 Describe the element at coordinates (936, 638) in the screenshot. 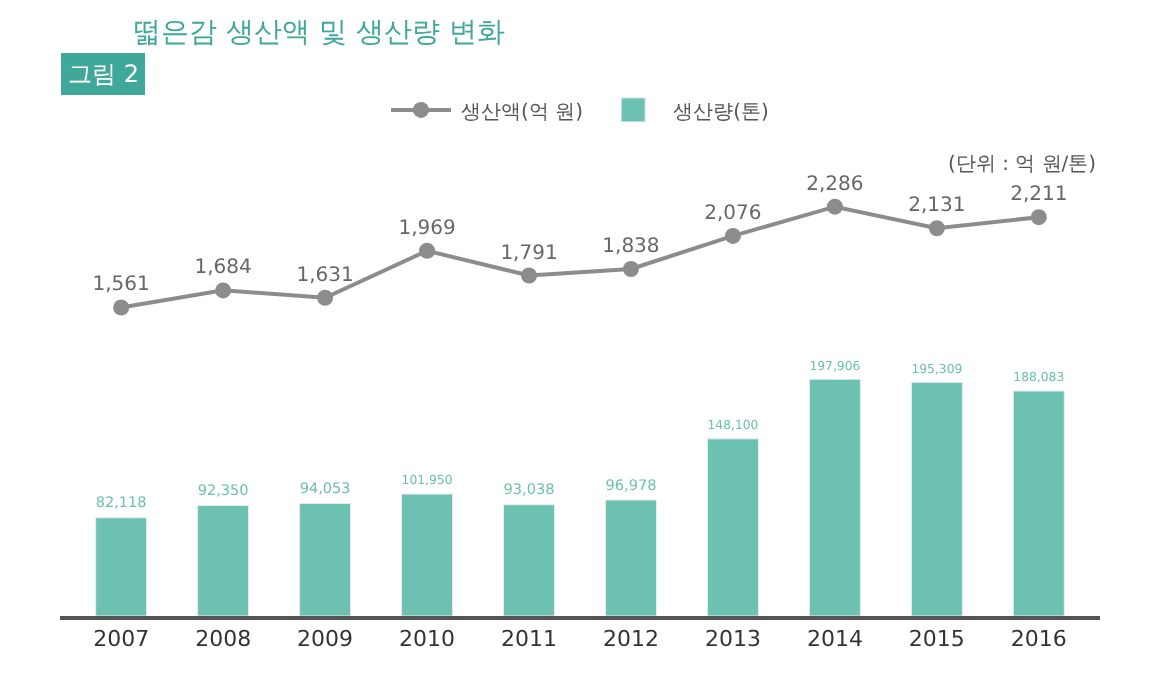

I see `x-tick-label: 2015` at that location.